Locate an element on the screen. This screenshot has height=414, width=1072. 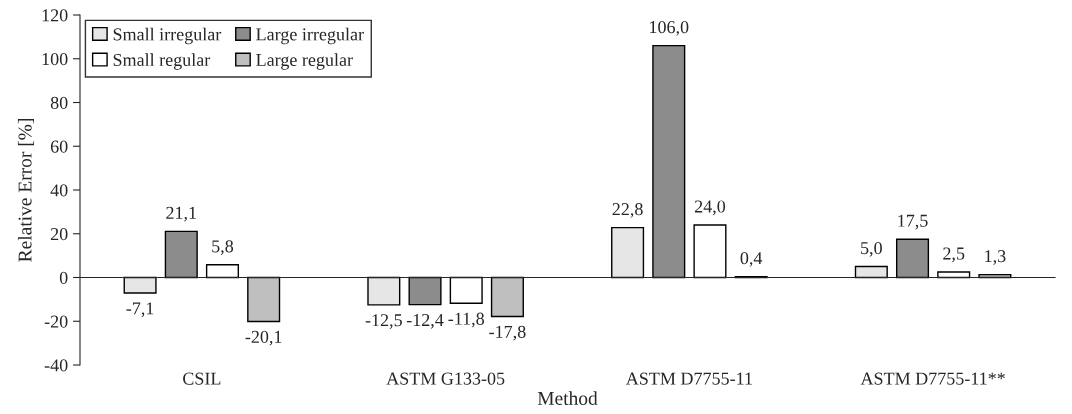
x-tick-label: ASTM D7755-11** is located at coordinates (932, 378).